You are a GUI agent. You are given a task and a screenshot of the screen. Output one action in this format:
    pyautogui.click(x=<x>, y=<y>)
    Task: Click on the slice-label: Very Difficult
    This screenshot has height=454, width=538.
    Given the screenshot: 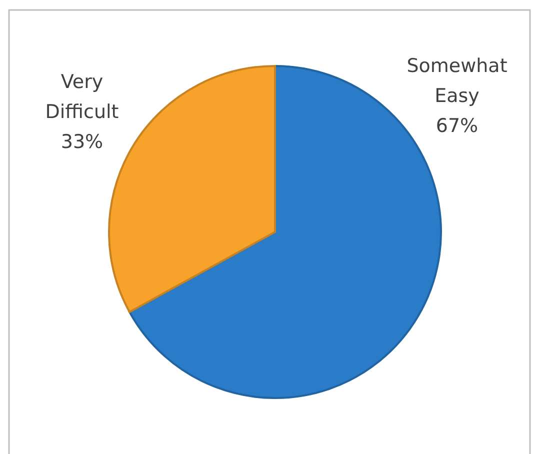 What is the action you would take?
    pyautogui.click(x=82, y=97)
    